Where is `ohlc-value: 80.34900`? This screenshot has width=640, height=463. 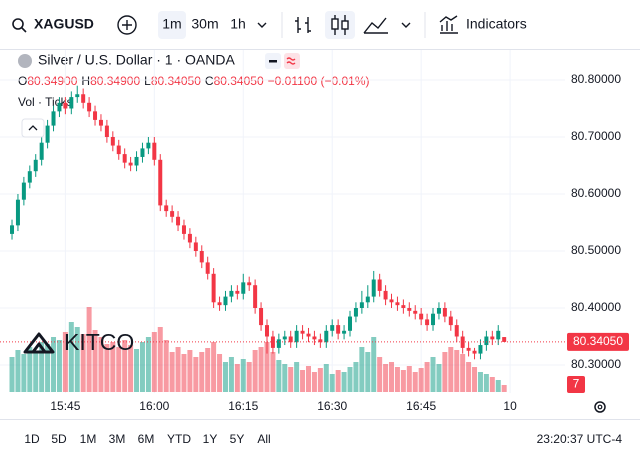 ohlc-value: 80.34900 is located at coordinates (52, 81).